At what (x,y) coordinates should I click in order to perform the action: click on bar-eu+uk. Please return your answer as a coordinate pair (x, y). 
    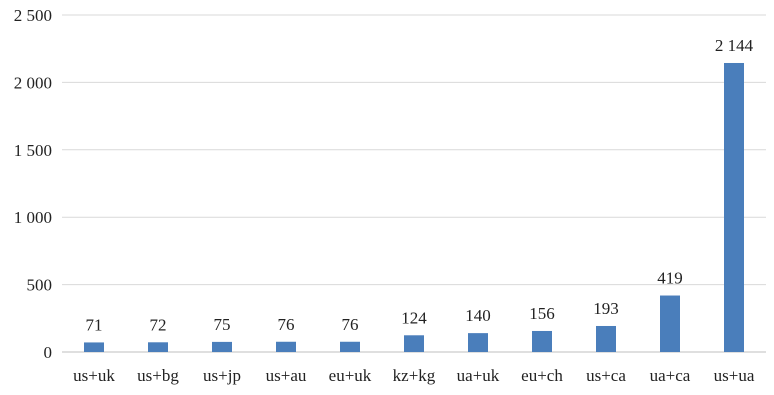
    Looking at the image, I should click on (350, 346).